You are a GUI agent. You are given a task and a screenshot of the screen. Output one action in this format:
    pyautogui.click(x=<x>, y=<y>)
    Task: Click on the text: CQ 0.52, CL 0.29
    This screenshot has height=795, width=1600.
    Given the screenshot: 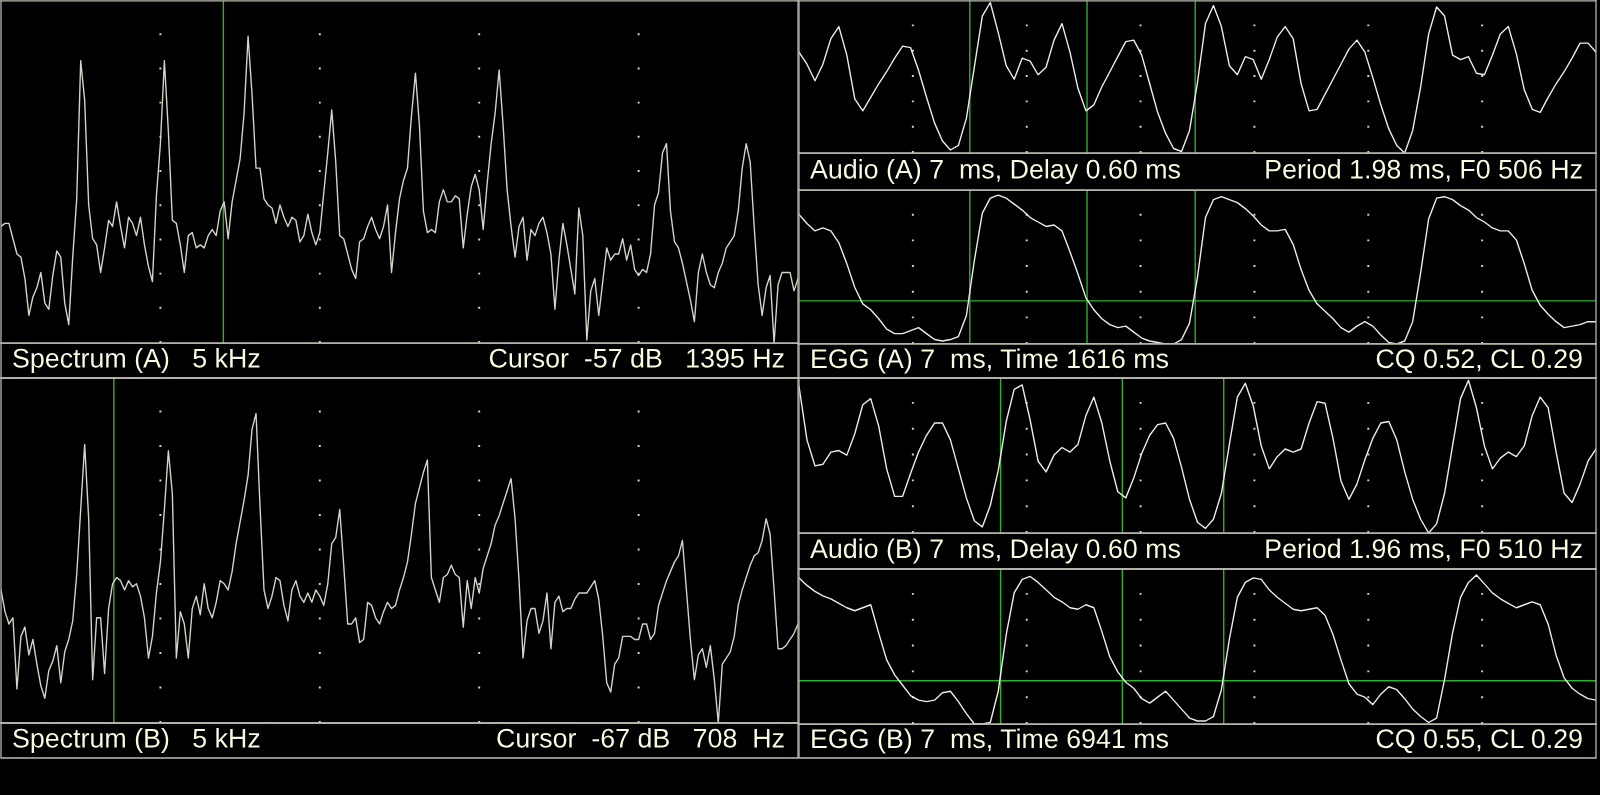 What is the action you would take?
    pyautogui.click(x=1479, y=361)
    